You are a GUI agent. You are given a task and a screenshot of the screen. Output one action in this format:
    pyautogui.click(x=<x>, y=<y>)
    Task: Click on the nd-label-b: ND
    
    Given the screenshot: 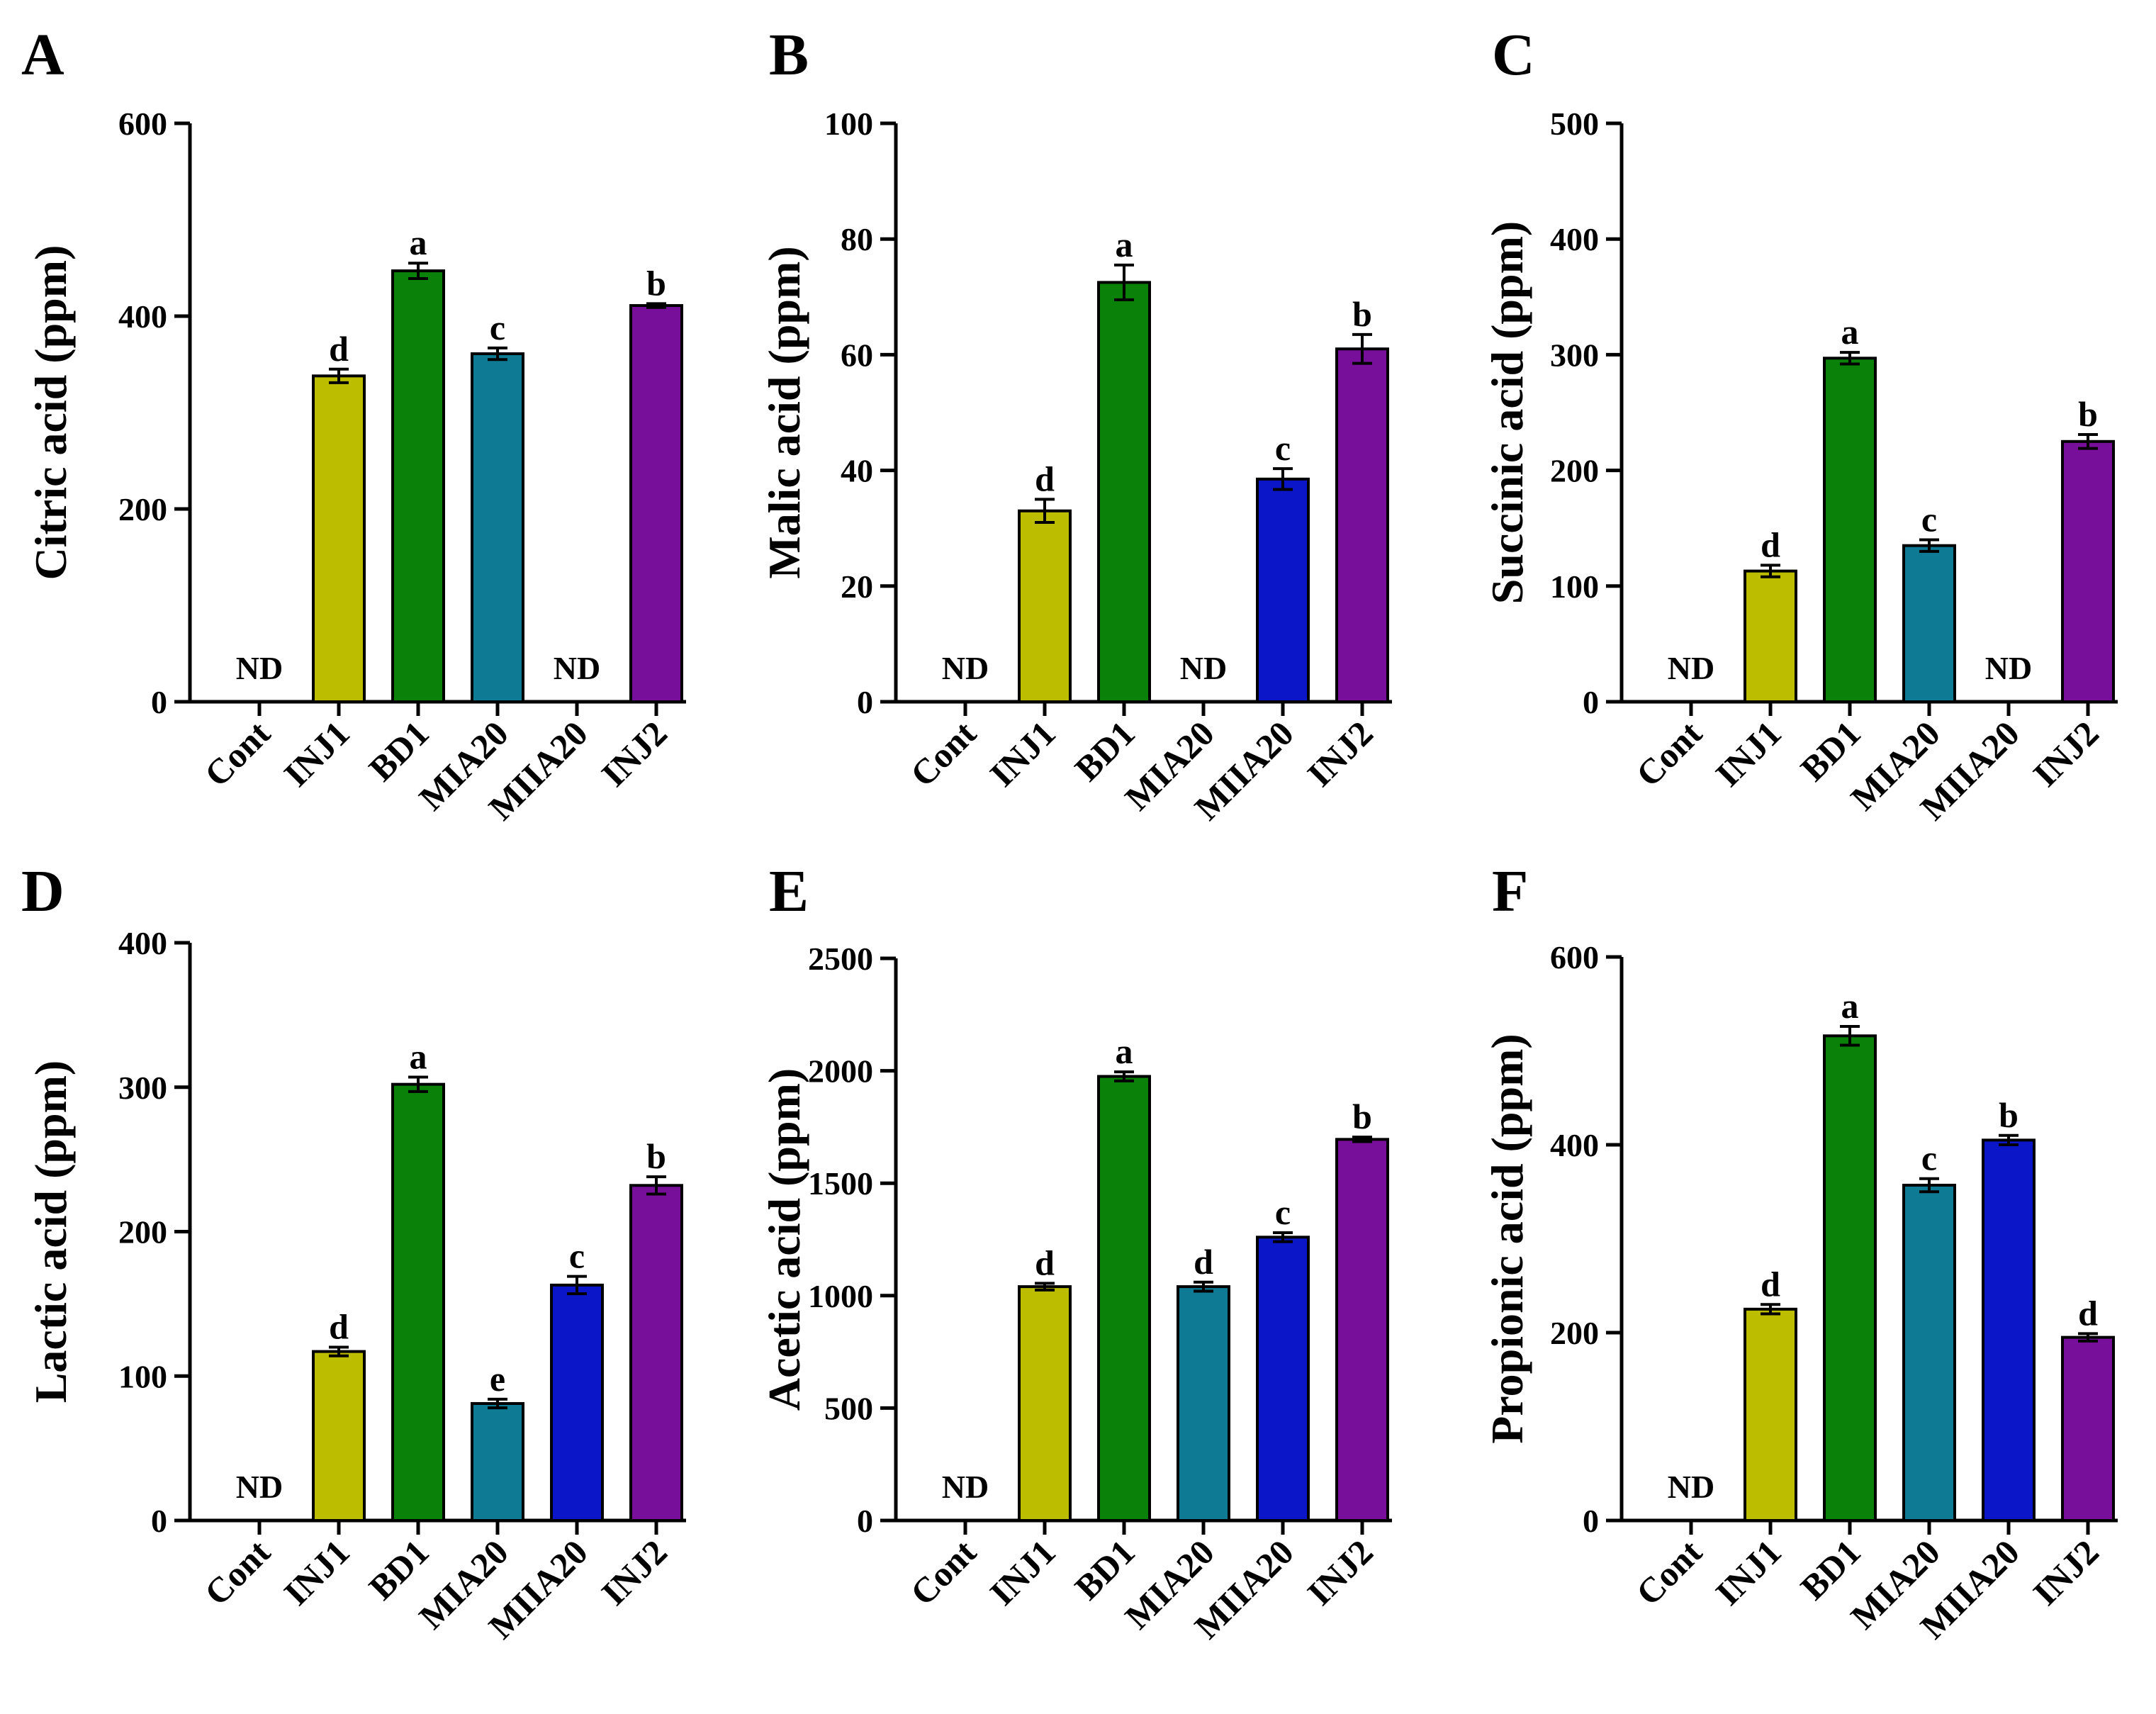 What is the action you would take?
    pyautogui.click(x=1203, y=668)
    